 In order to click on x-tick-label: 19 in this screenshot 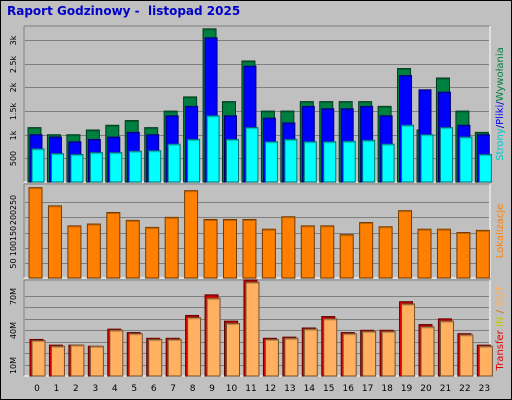, I will do `click(407, 389)`.